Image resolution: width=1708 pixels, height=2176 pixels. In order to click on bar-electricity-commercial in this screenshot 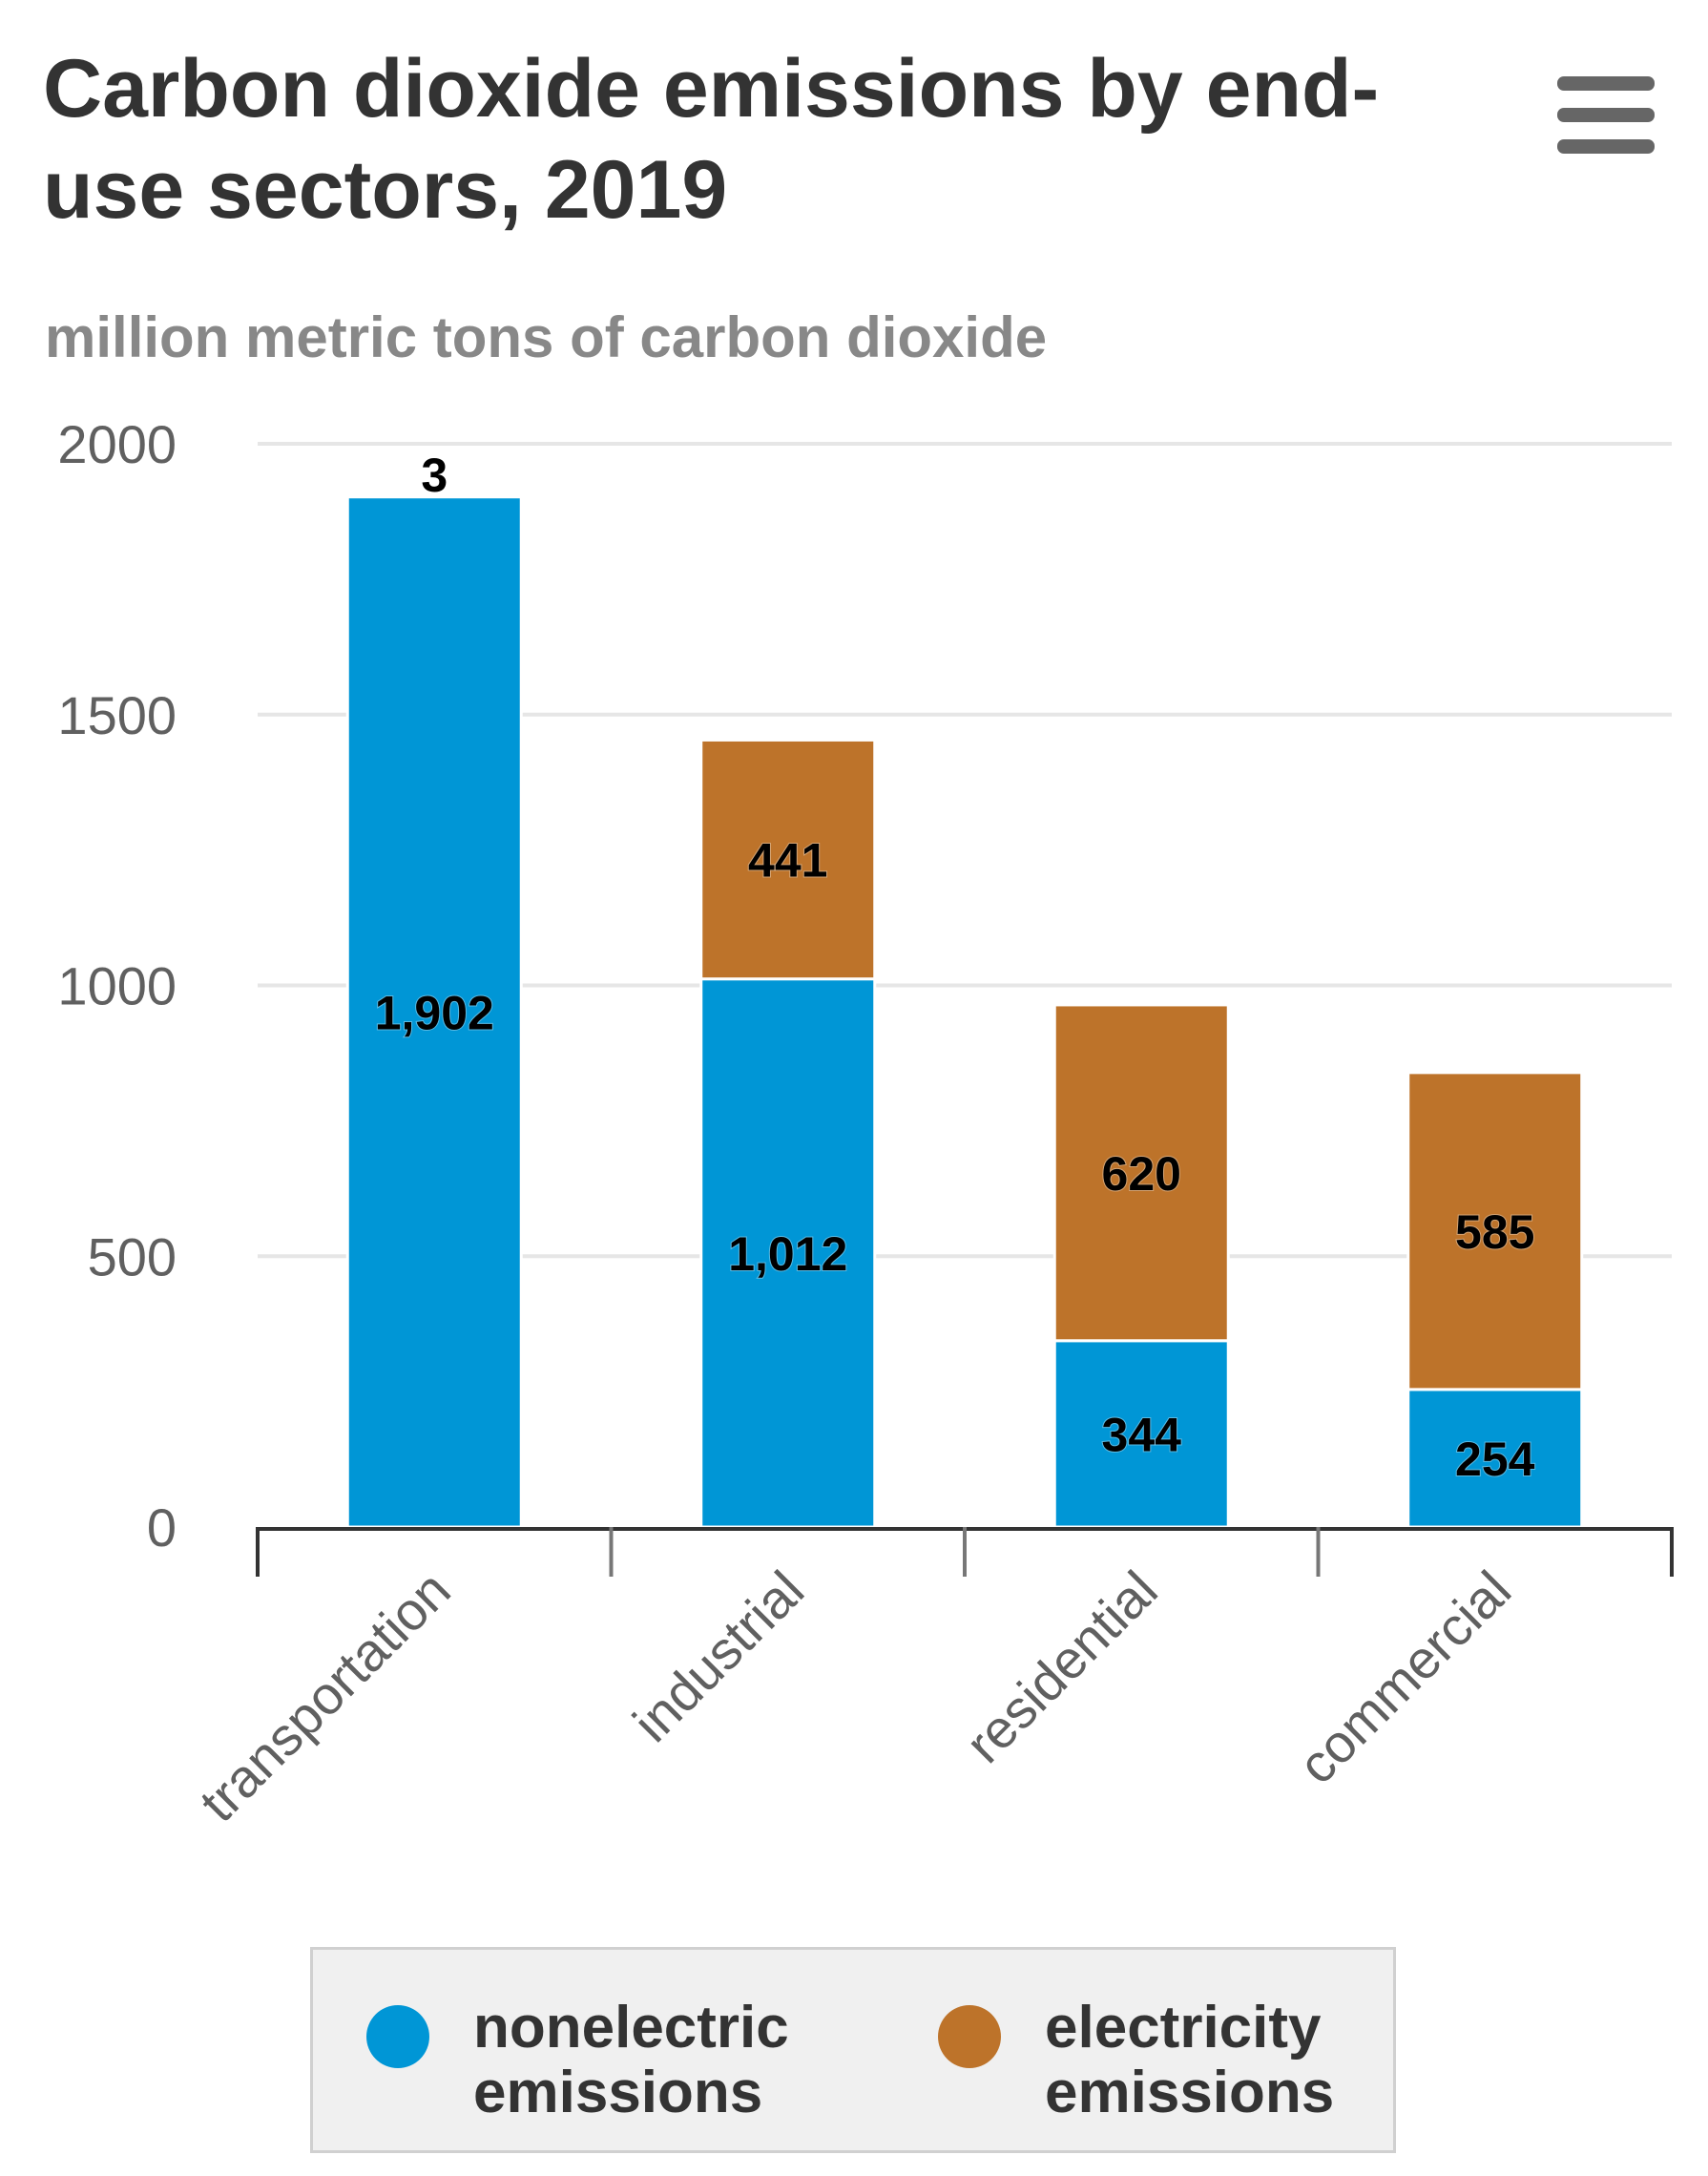, I will do `click(1495, 1231)`.